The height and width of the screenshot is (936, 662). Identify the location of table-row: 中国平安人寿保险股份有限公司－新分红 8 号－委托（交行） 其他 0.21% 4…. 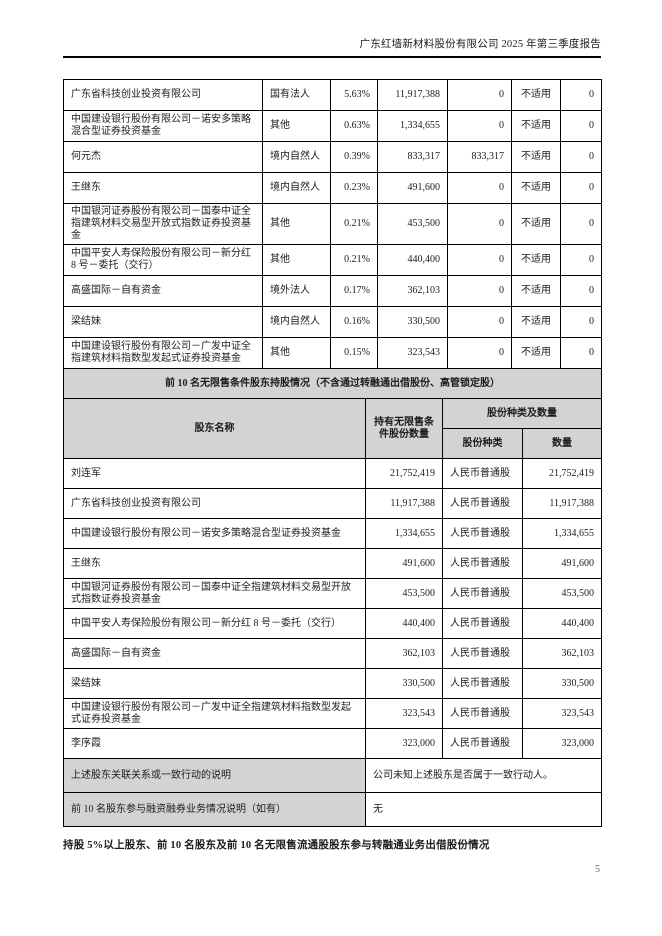
(332, 260).